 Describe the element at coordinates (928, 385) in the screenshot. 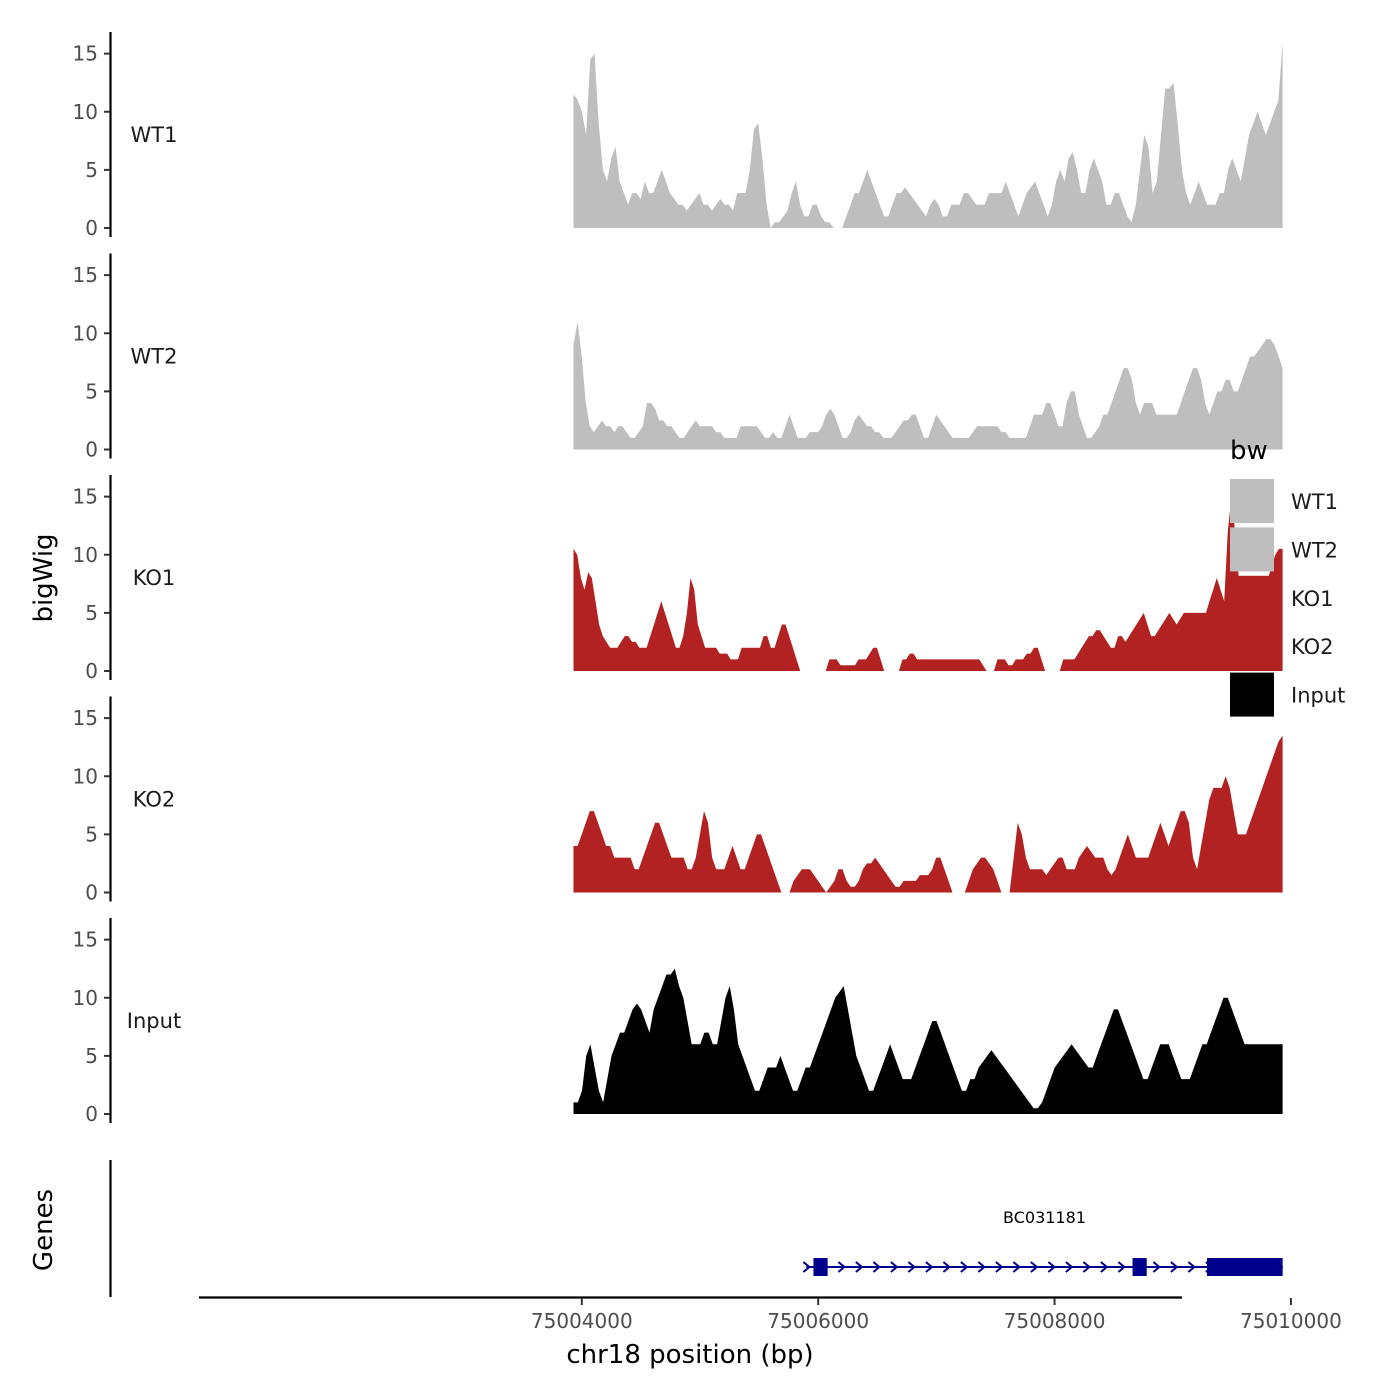

I see `coverage-area-wt2` at that location.